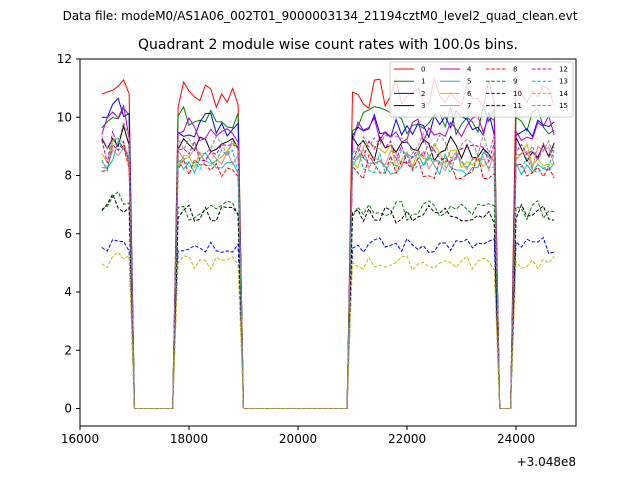 This screenshot has height=480, width=640. Describe the element at coordinates (515, 82) in the screenshot. I see `legend-label-9: 9` at that location.